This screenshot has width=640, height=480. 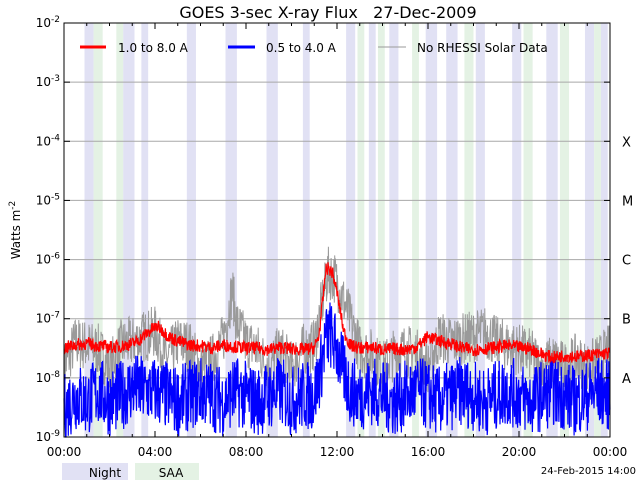 I want to click on legend-label-red: 1.0 to 8.0 A, so click(x=153, y=48).